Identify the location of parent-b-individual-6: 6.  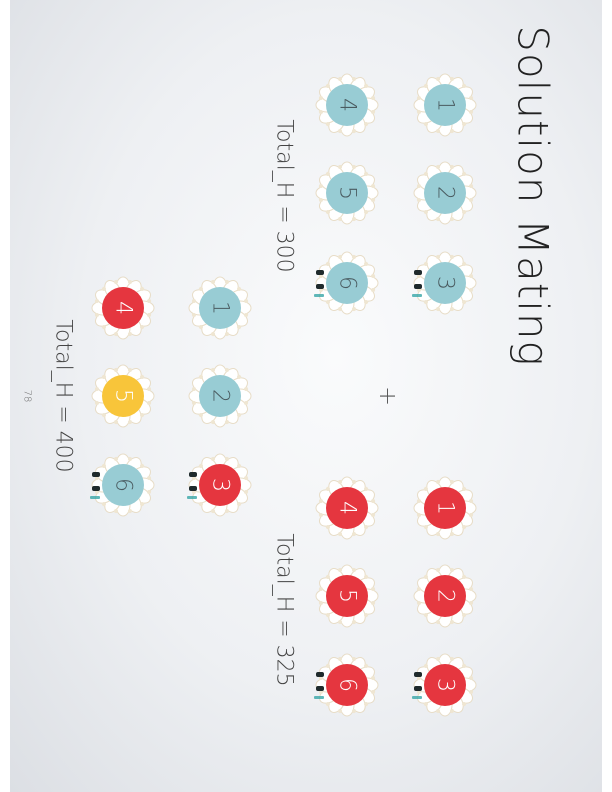
(347, 685).